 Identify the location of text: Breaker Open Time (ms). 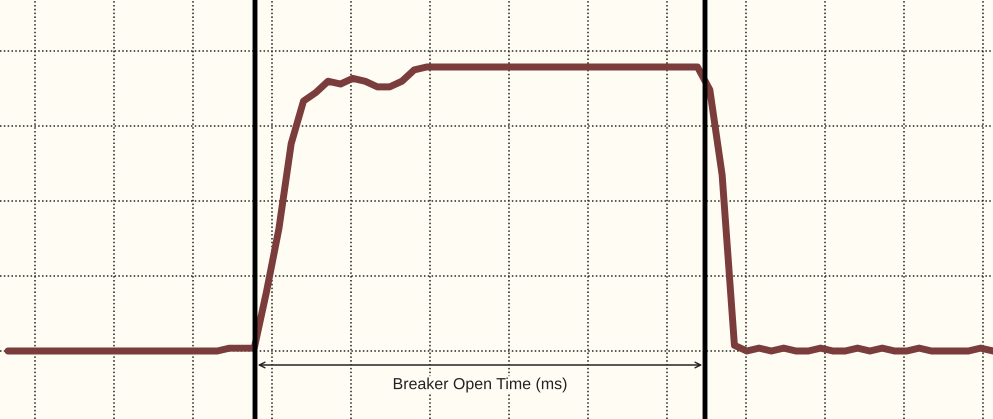
(480, 385).